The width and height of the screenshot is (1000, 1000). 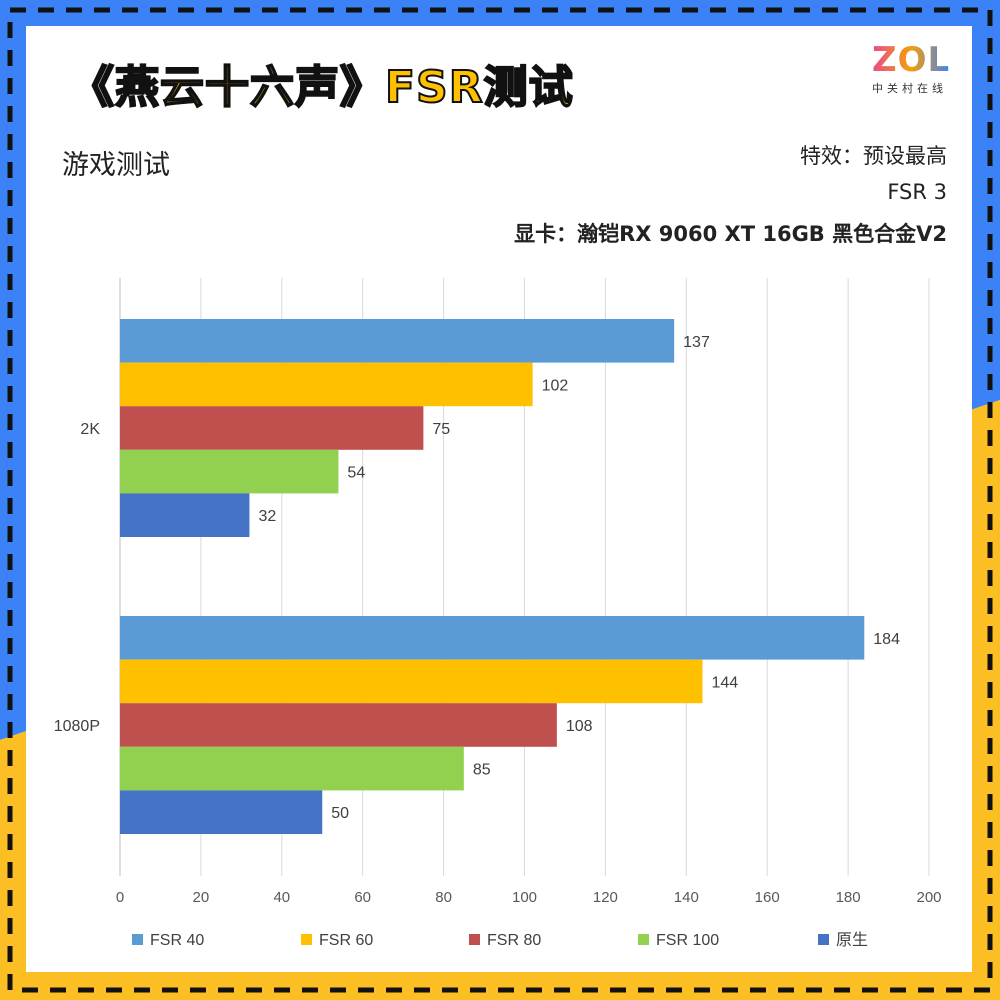 I want to click on chart-subtitle: 游戏测试, so click(x=116, y=165).